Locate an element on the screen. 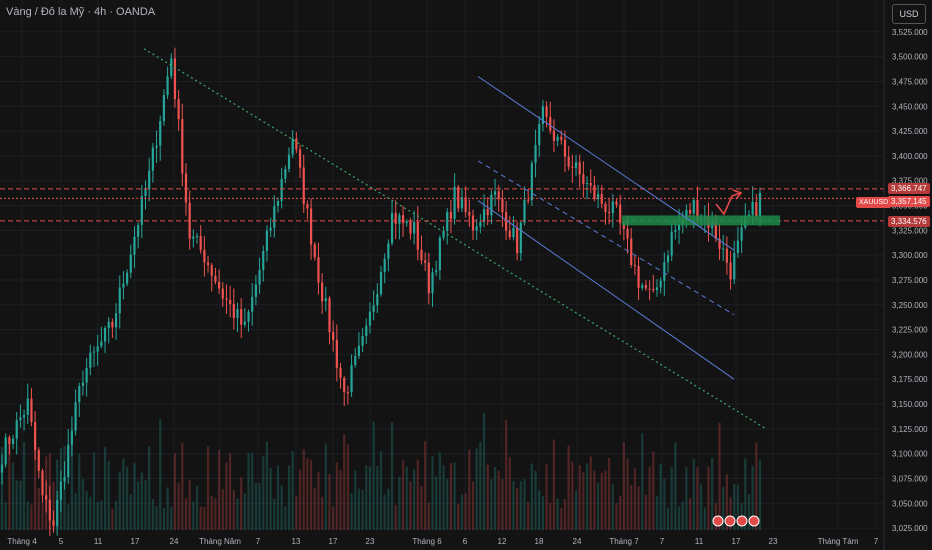  x-tick-label: Tháng 7 is located at coordinates (624, 541).